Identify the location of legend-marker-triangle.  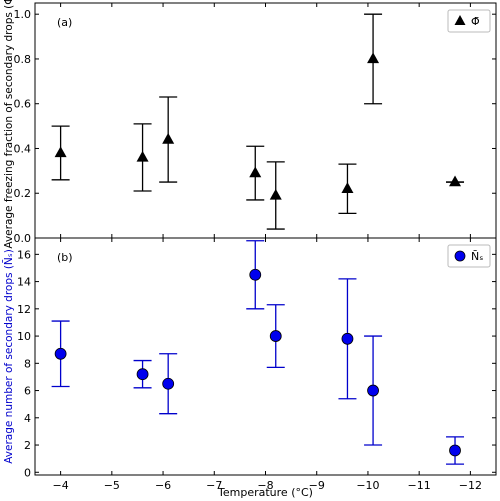
(460, 20).